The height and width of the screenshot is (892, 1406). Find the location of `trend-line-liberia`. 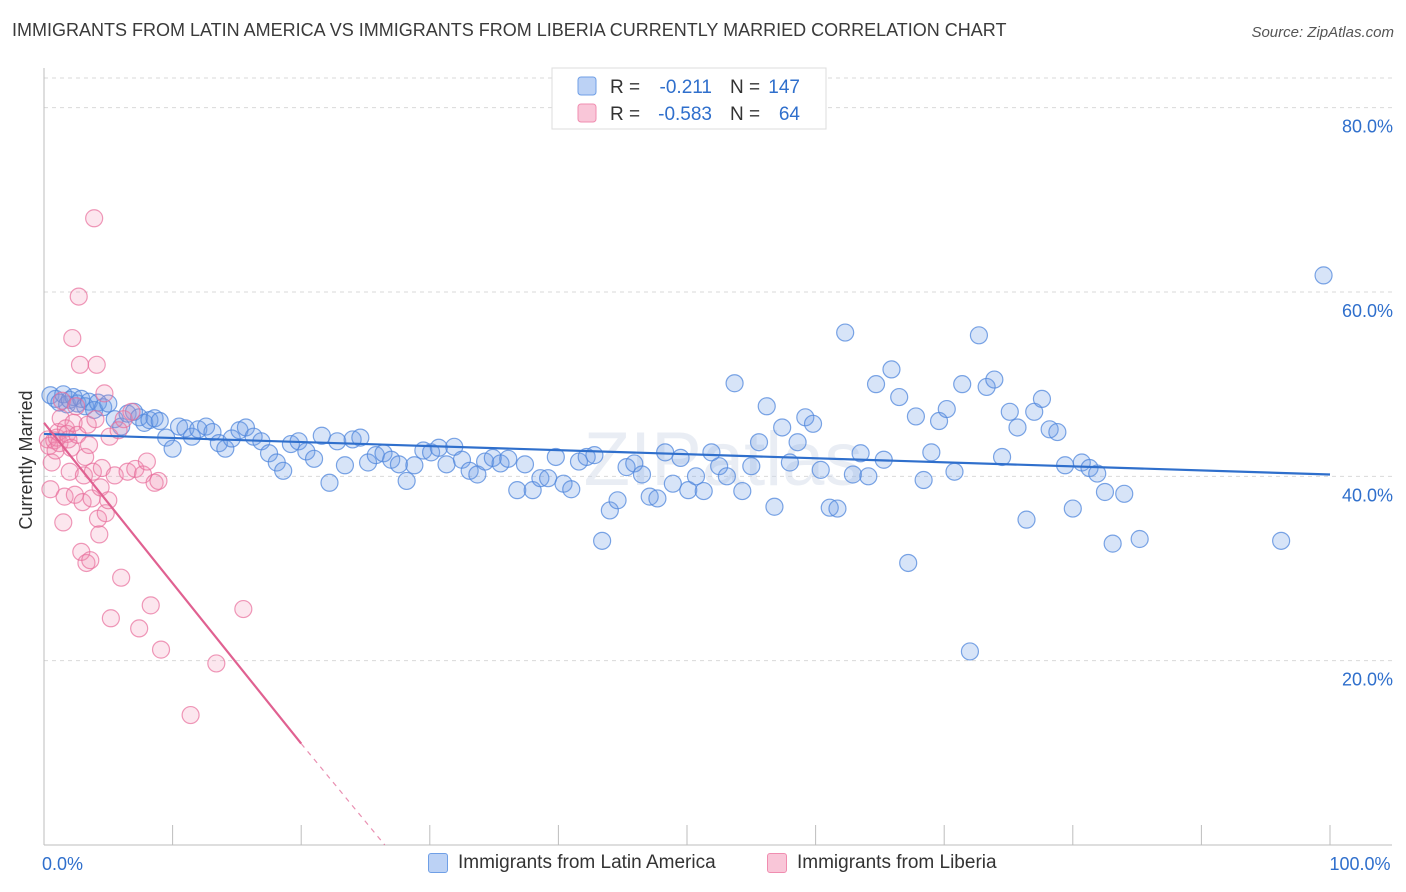

trend-line-liberia is located at coordinates (173, 583).